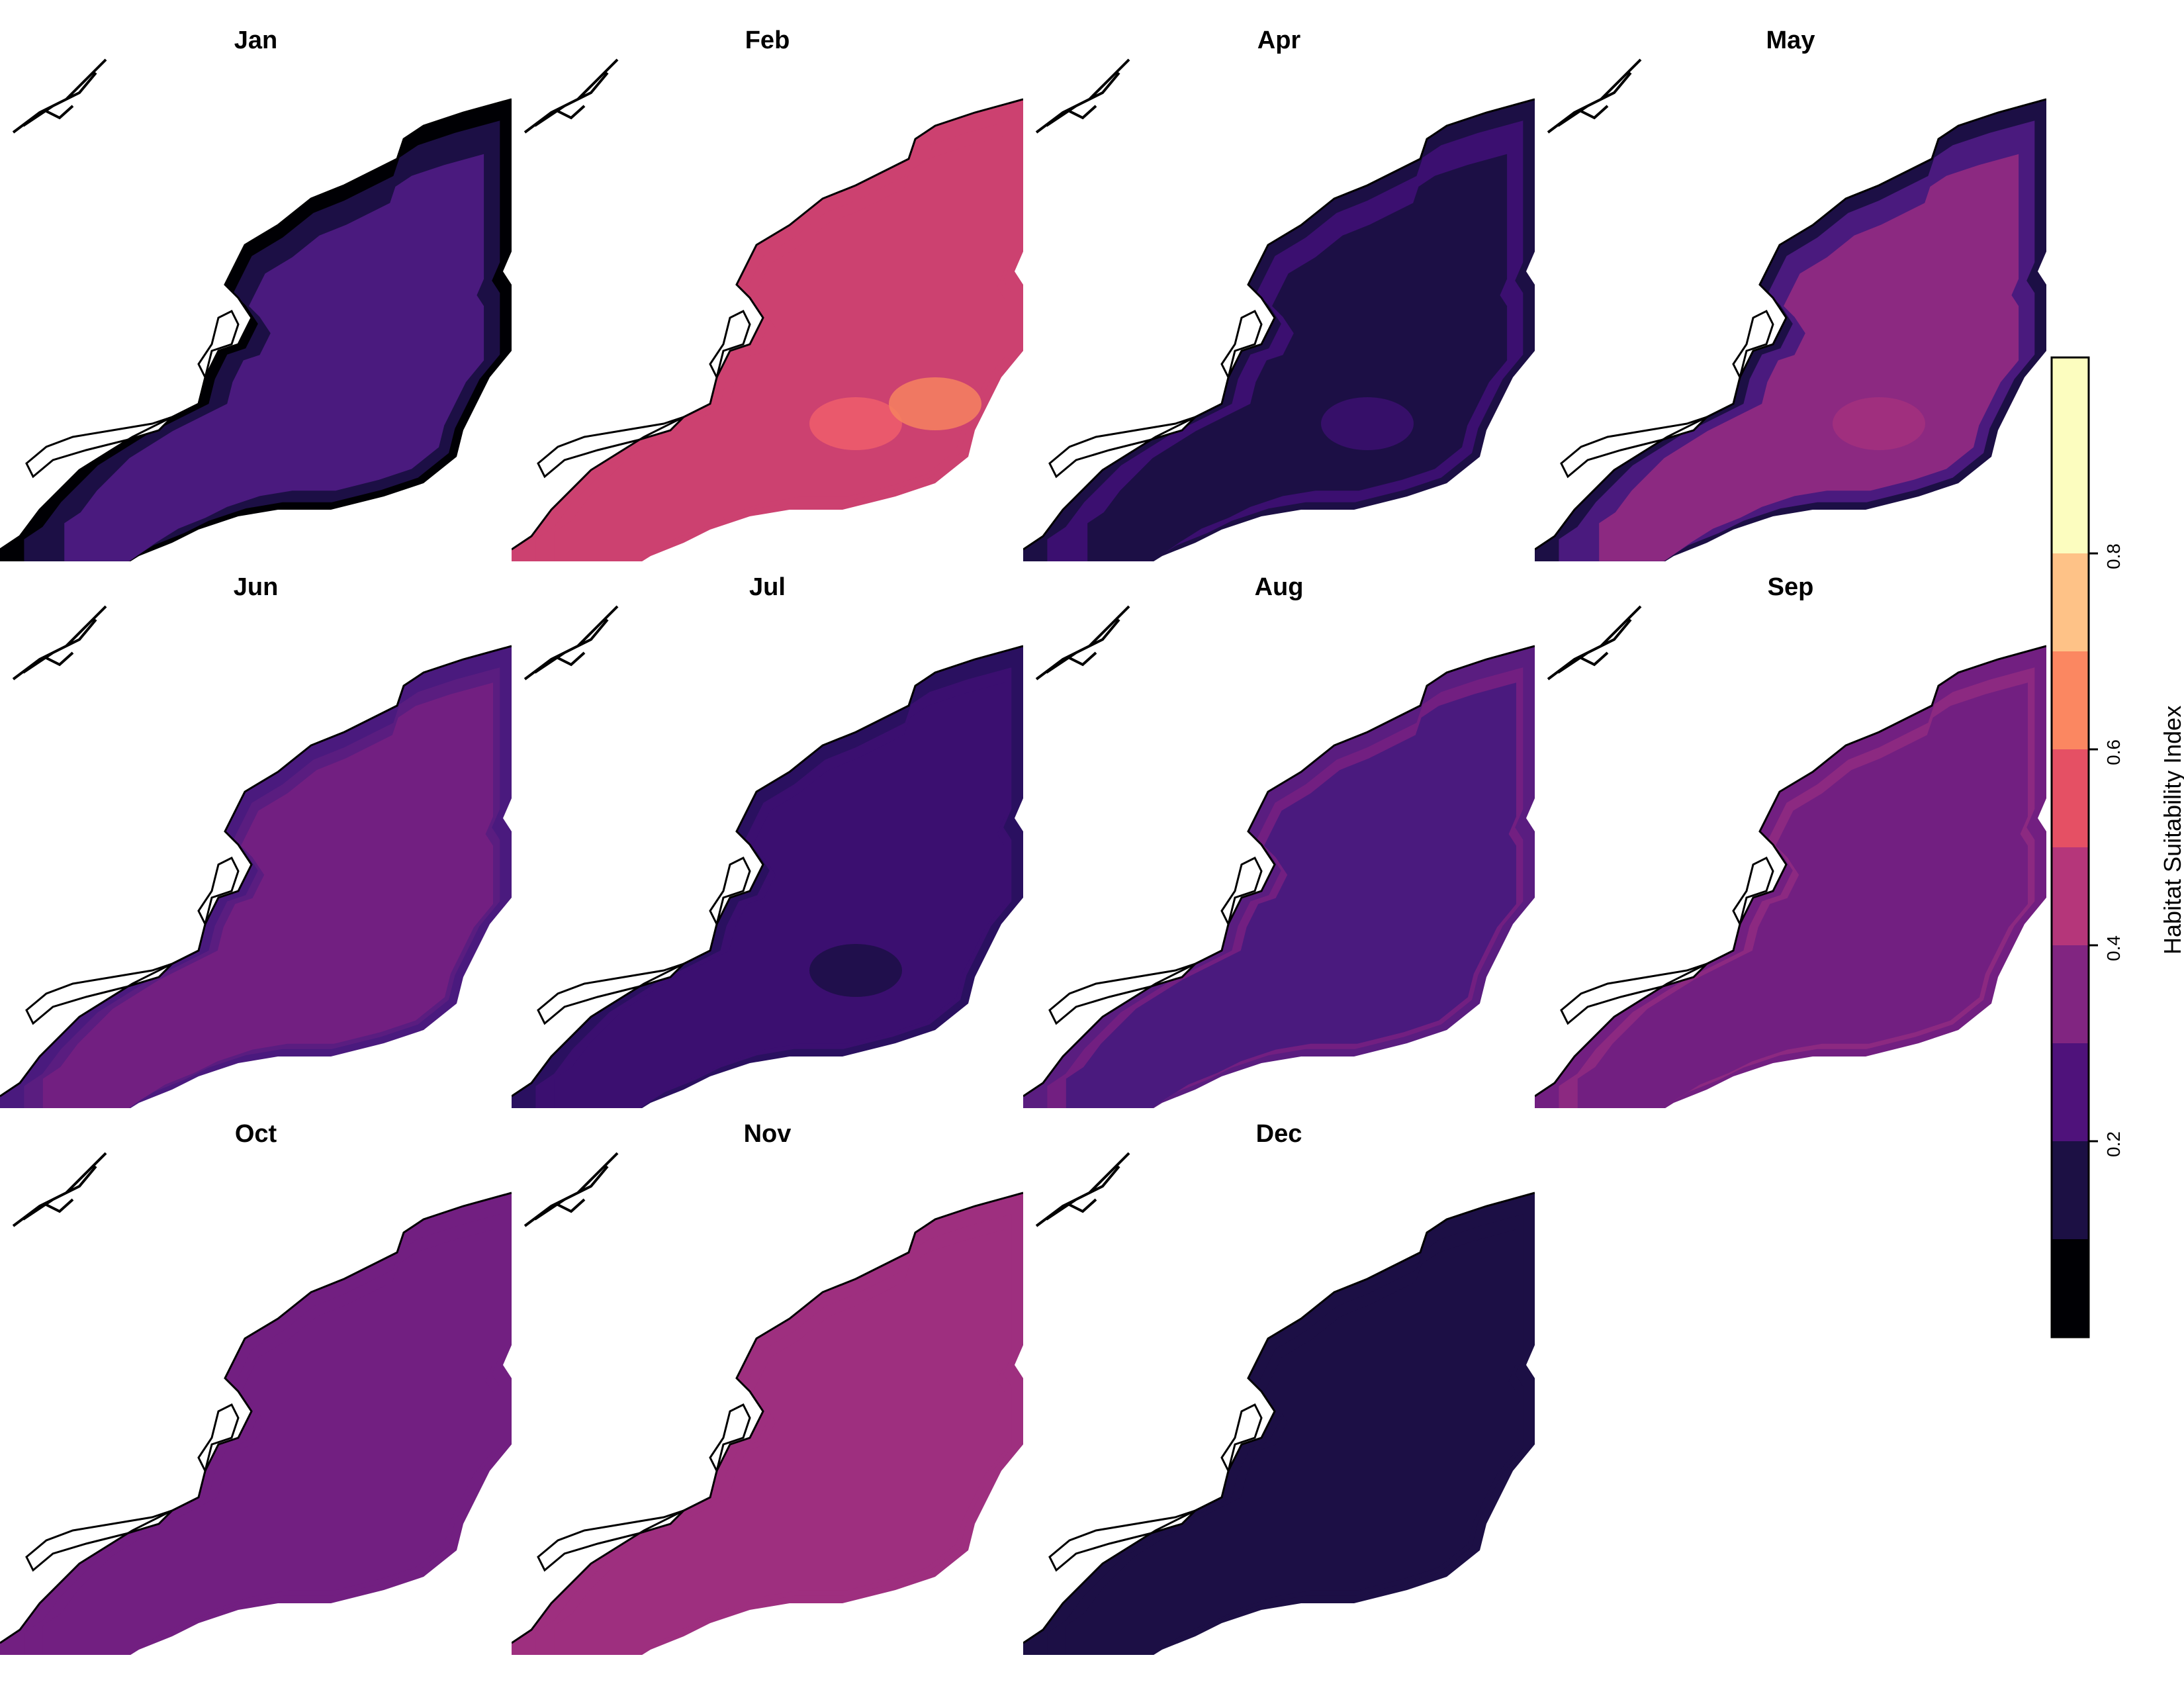  I want to click on panel-title: Oct, so click(256, 1134).